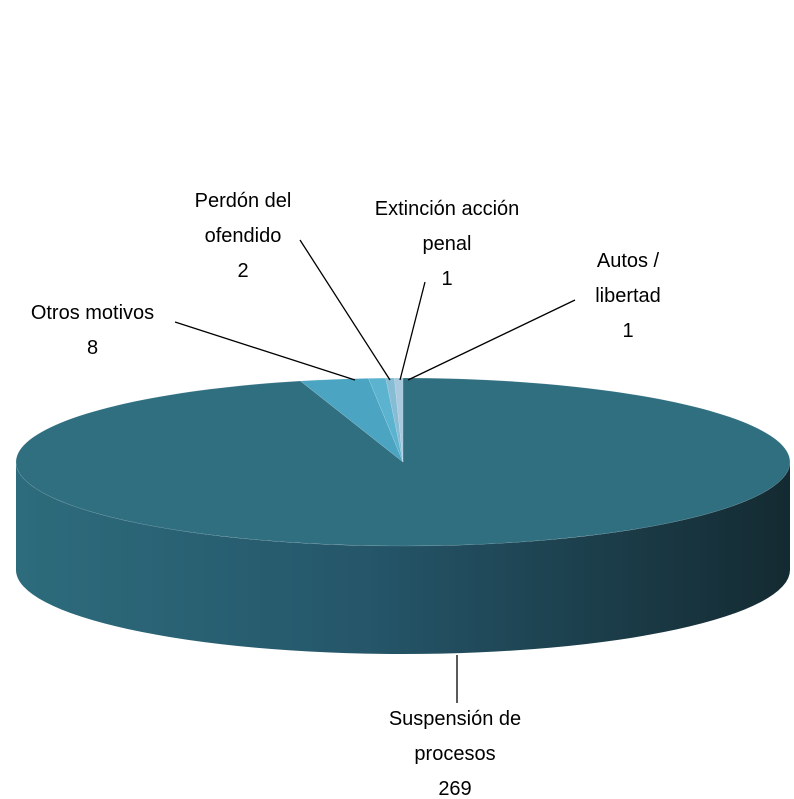 The image size is (794, 799). I want to click on category-label: Otros motivos, so click(92, 313).